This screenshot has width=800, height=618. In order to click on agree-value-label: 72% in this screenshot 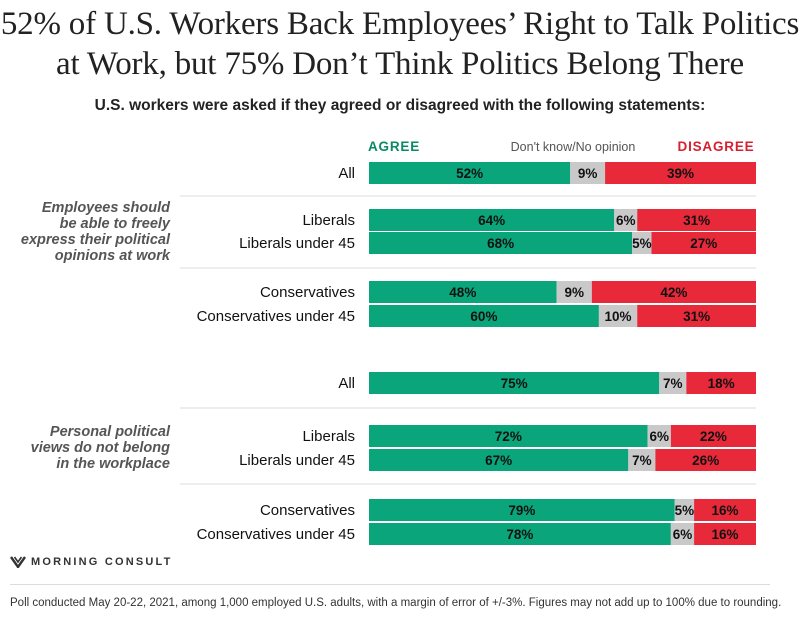, I will do `click(508, 436)`.